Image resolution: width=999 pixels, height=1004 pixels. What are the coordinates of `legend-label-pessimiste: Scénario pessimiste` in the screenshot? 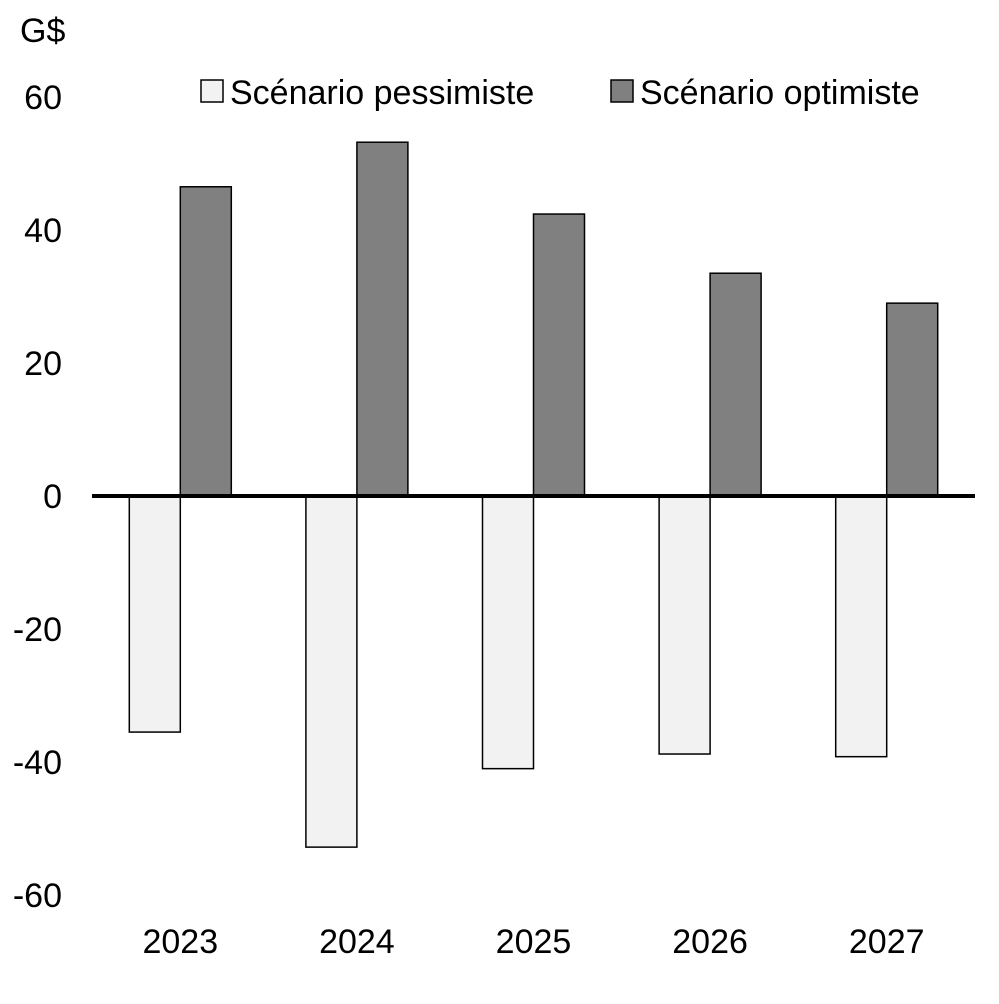 It's located at (382, 93).